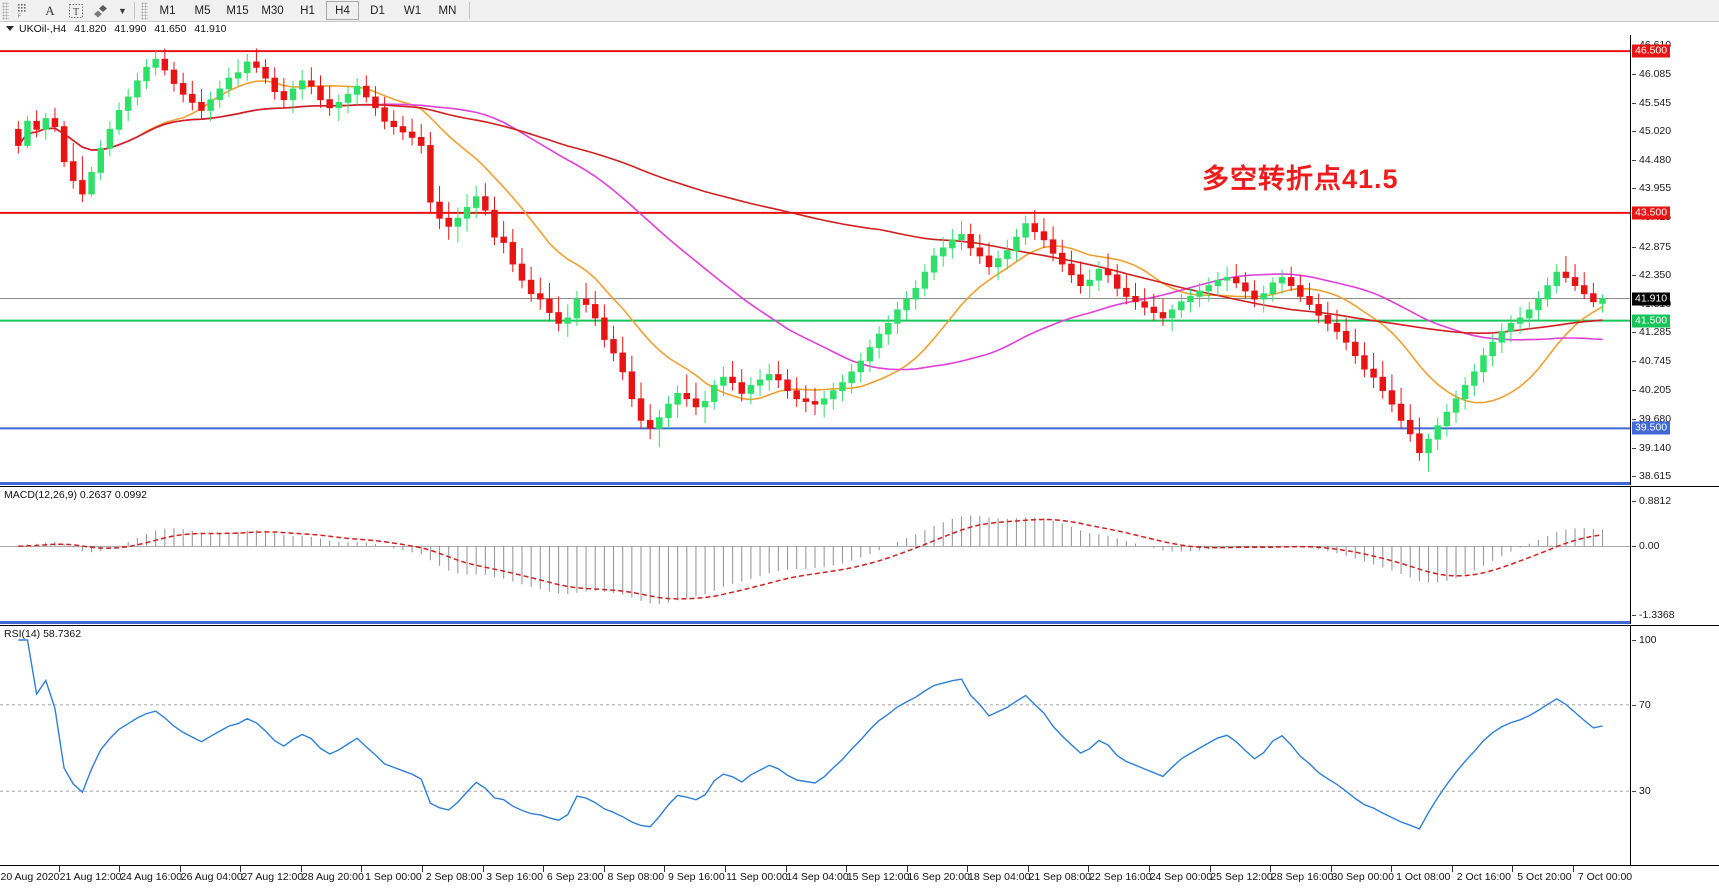  I want to click on chart-menu-caret-icon, so click(10, 28).